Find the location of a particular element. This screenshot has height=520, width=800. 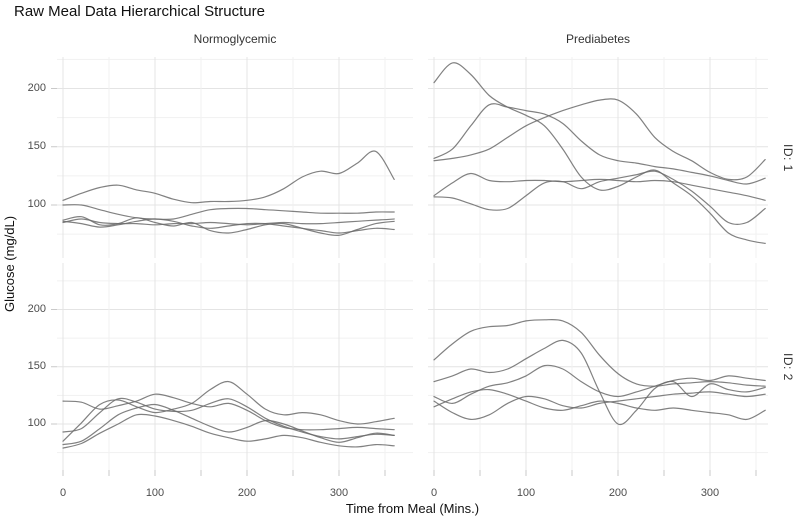

facet-column-label-prediabetes: Prediabetes is located at coordinates (598, 39).